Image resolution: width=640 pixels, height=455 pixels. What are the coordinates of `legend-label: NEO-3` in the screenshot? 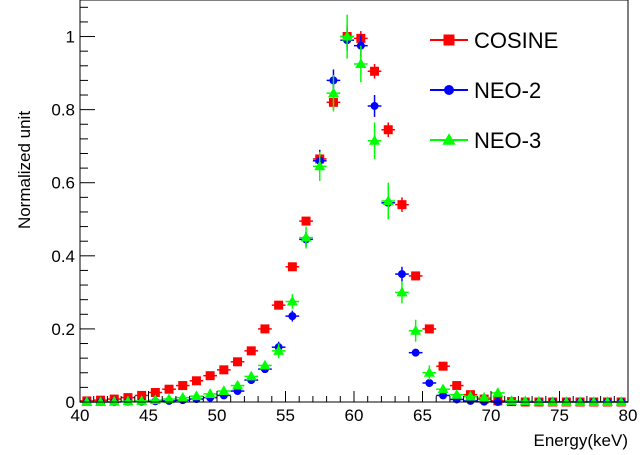 It's located at (507, 140).